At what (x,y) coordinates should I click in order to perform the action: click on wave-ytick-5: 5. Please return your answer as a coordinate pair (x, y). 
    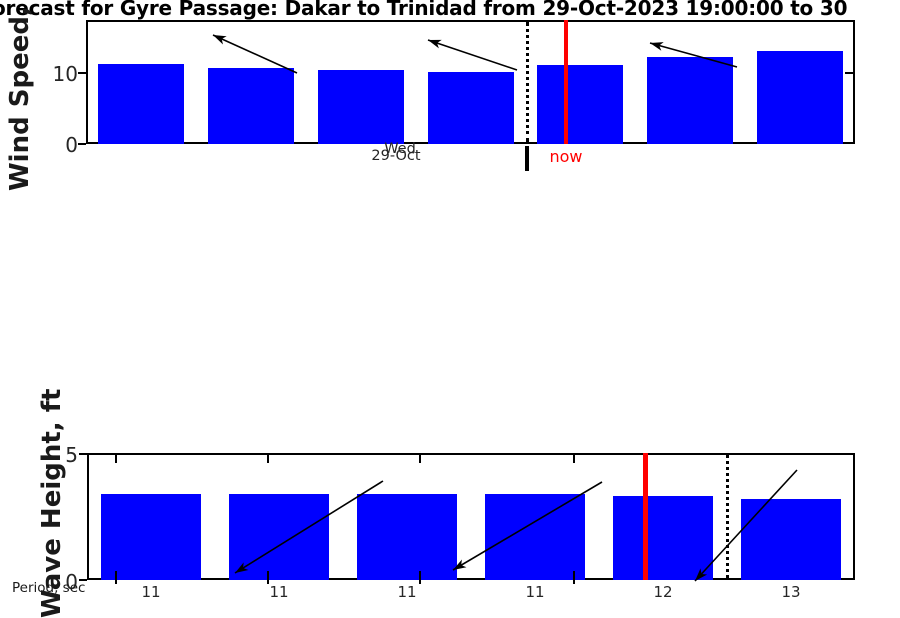
    Looking at the image, I should click on (71, 455).